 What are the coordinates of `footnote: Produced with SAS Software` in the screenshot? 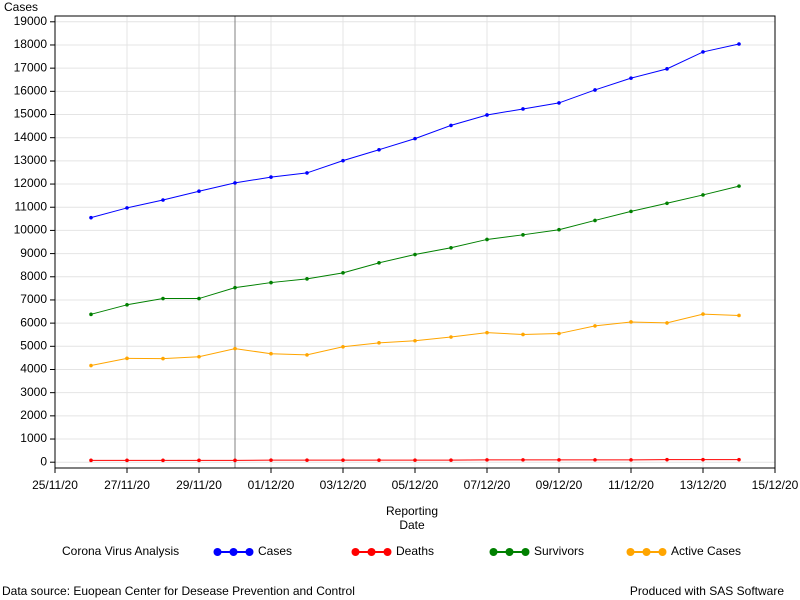 It's located at (707, 591).